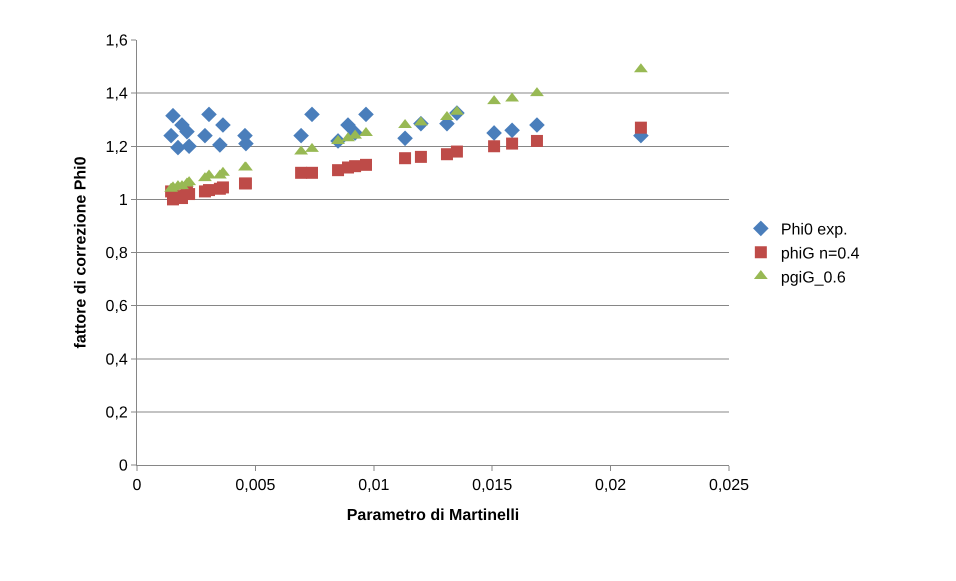 The width and height of the screenshot is (956, 581). Describe the element at coordinates (374, 485) in the screenshot. I see `x-tick-label: 0,01` at that location.